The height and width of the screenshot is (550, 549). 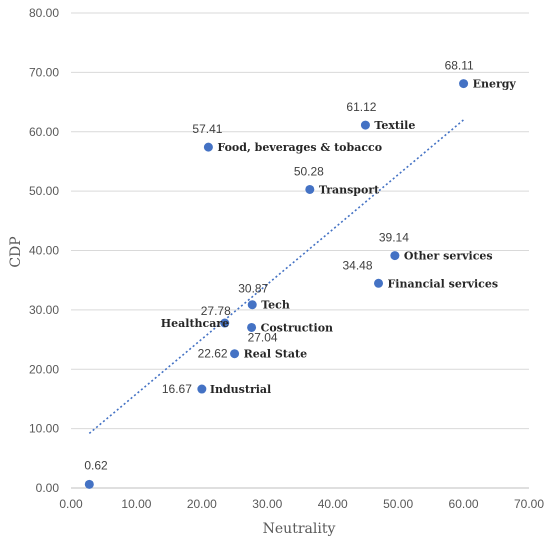 I want to click on data-value-label: 30.87, so click(x=253, y=289).